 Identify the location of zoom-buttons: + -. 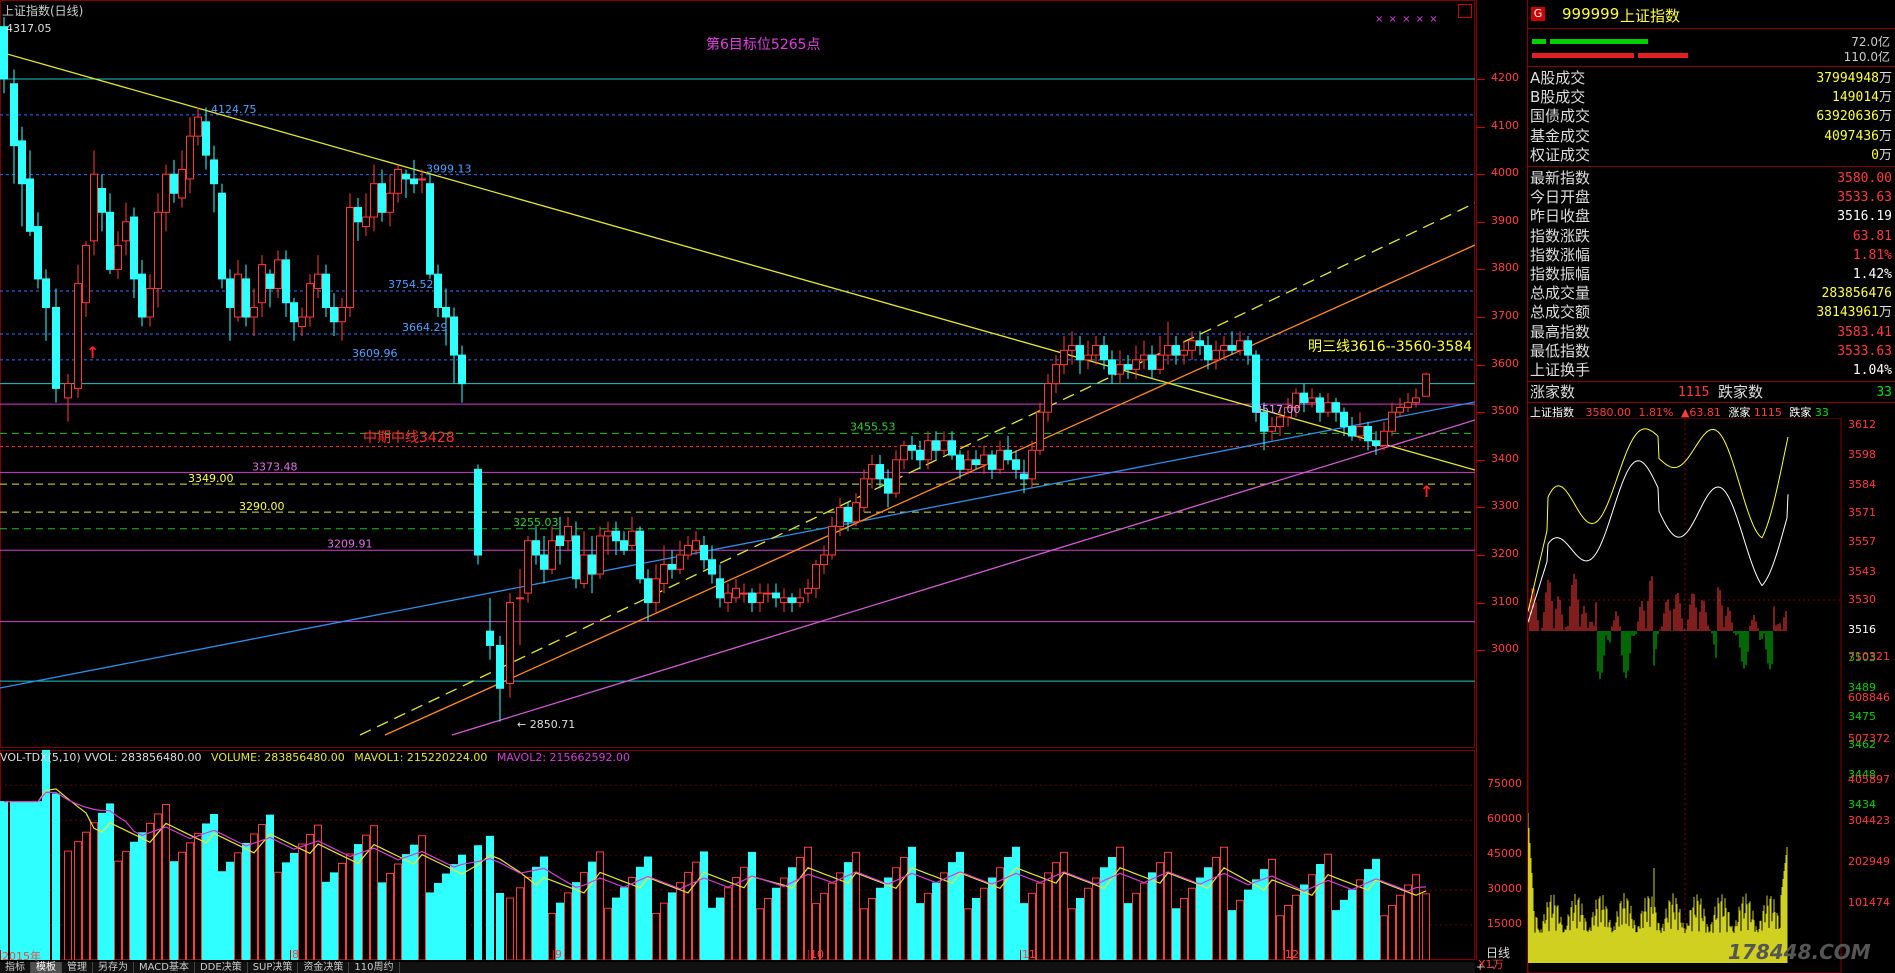
(1485, 967).